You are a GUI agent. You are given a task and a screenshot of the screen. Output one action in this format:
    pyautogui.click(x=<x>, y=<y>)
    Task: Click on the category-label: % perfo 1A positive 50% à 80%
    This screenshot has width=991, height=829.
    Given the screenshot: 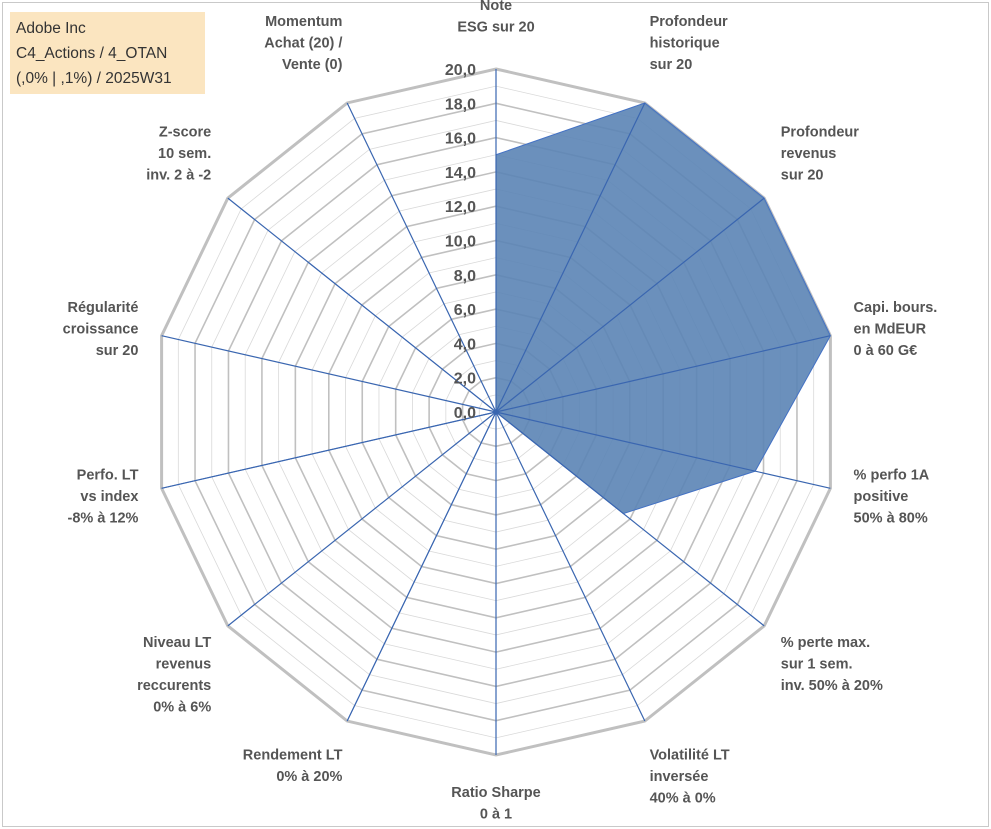 What is the action you would take?
    pyautogui.click(x=892, y=497)
    